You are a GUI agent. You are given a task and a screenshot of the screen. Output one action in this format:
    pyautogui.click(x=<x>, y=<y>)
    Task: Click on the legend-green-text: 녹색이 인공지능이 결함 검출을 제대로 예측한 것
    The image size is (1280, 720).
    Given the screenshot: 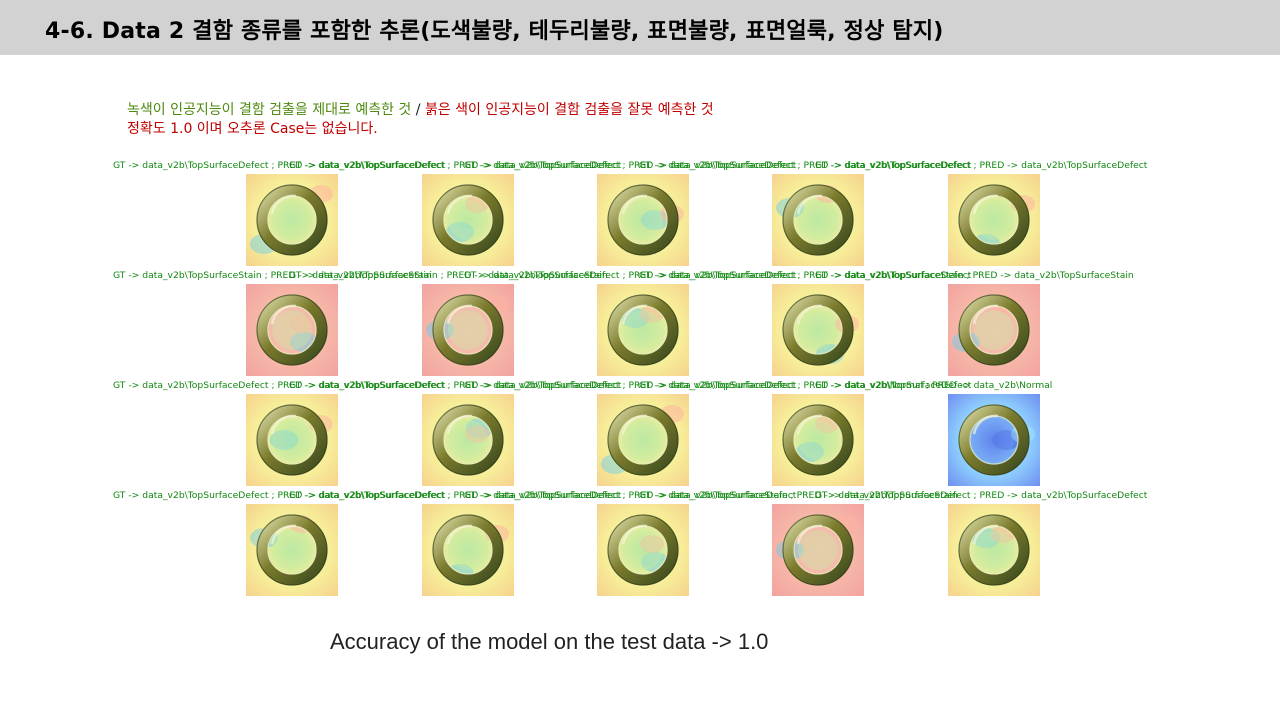 What is the action you would take?
    pyautogui.click(x=269, y=110)
    